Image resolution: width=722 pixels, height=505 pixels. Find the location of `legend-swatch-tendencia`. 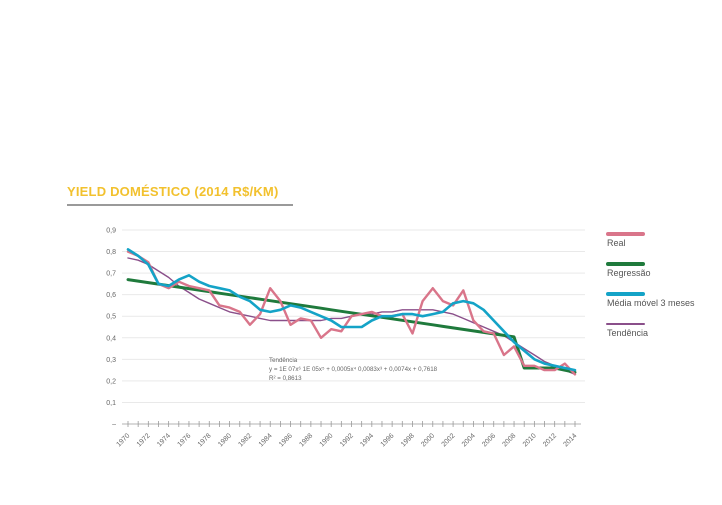

legend-swatch-tendencia is located at coordinates (625, 324).